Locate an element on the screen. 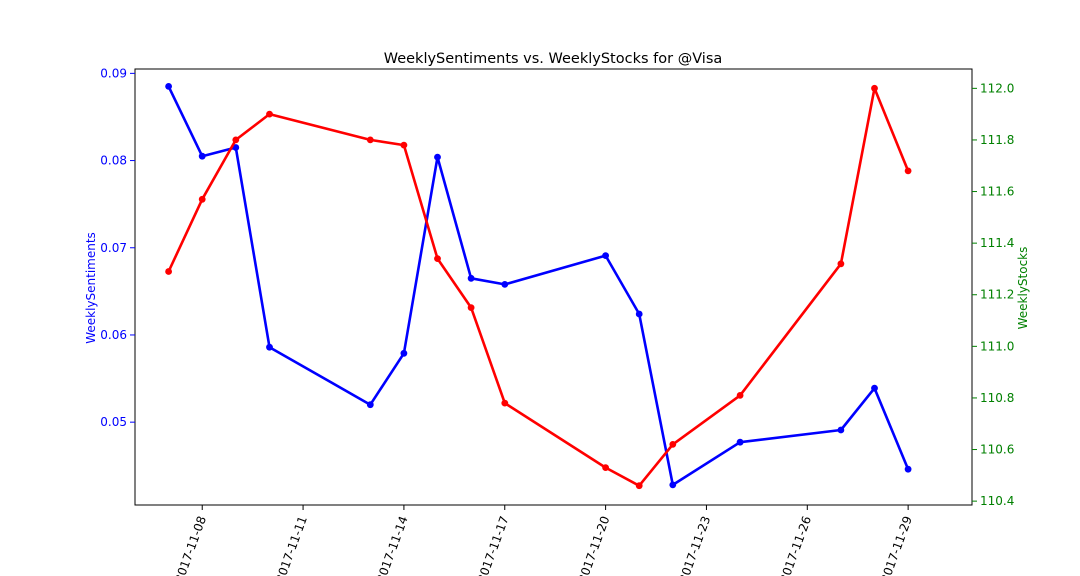 The image size is (1080, 576). y-axis-right-label: WeeklyStocks is located at coordinates (1023, 288).